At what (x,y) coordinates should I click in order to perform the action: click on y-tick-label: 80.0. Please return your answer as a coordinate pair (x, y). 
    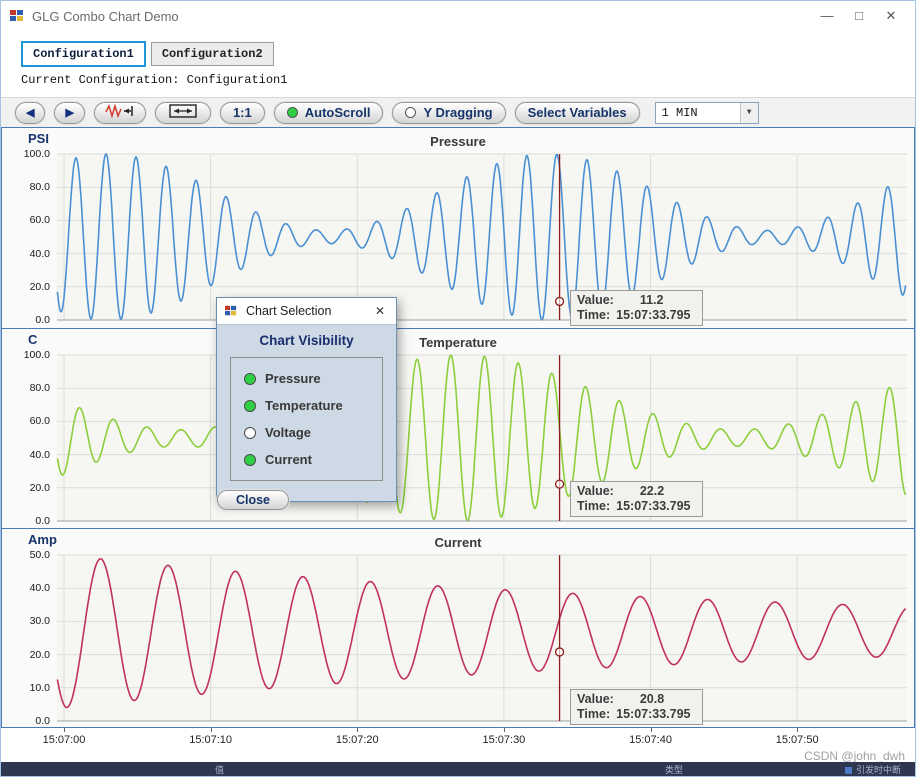
    Looking at the image, I should click on (39, 187).